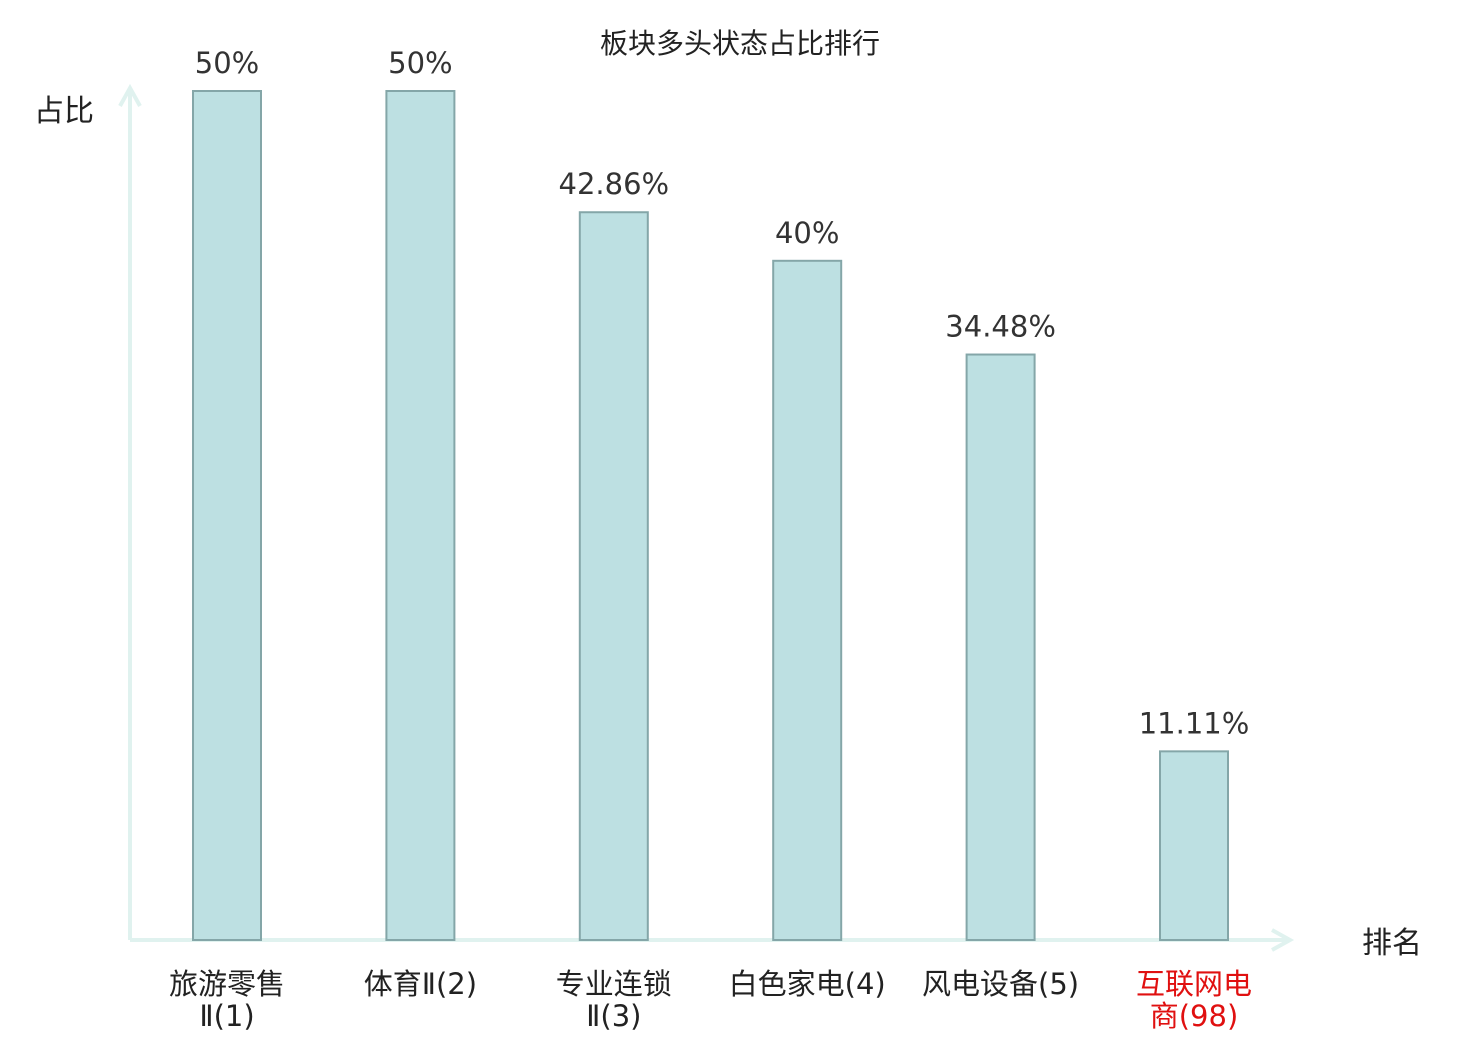  What do you see at coordinates (226, 1016) in the screenshot?
I see `category-label: Ⅱ(1)` at bounding box center [226, 1016].